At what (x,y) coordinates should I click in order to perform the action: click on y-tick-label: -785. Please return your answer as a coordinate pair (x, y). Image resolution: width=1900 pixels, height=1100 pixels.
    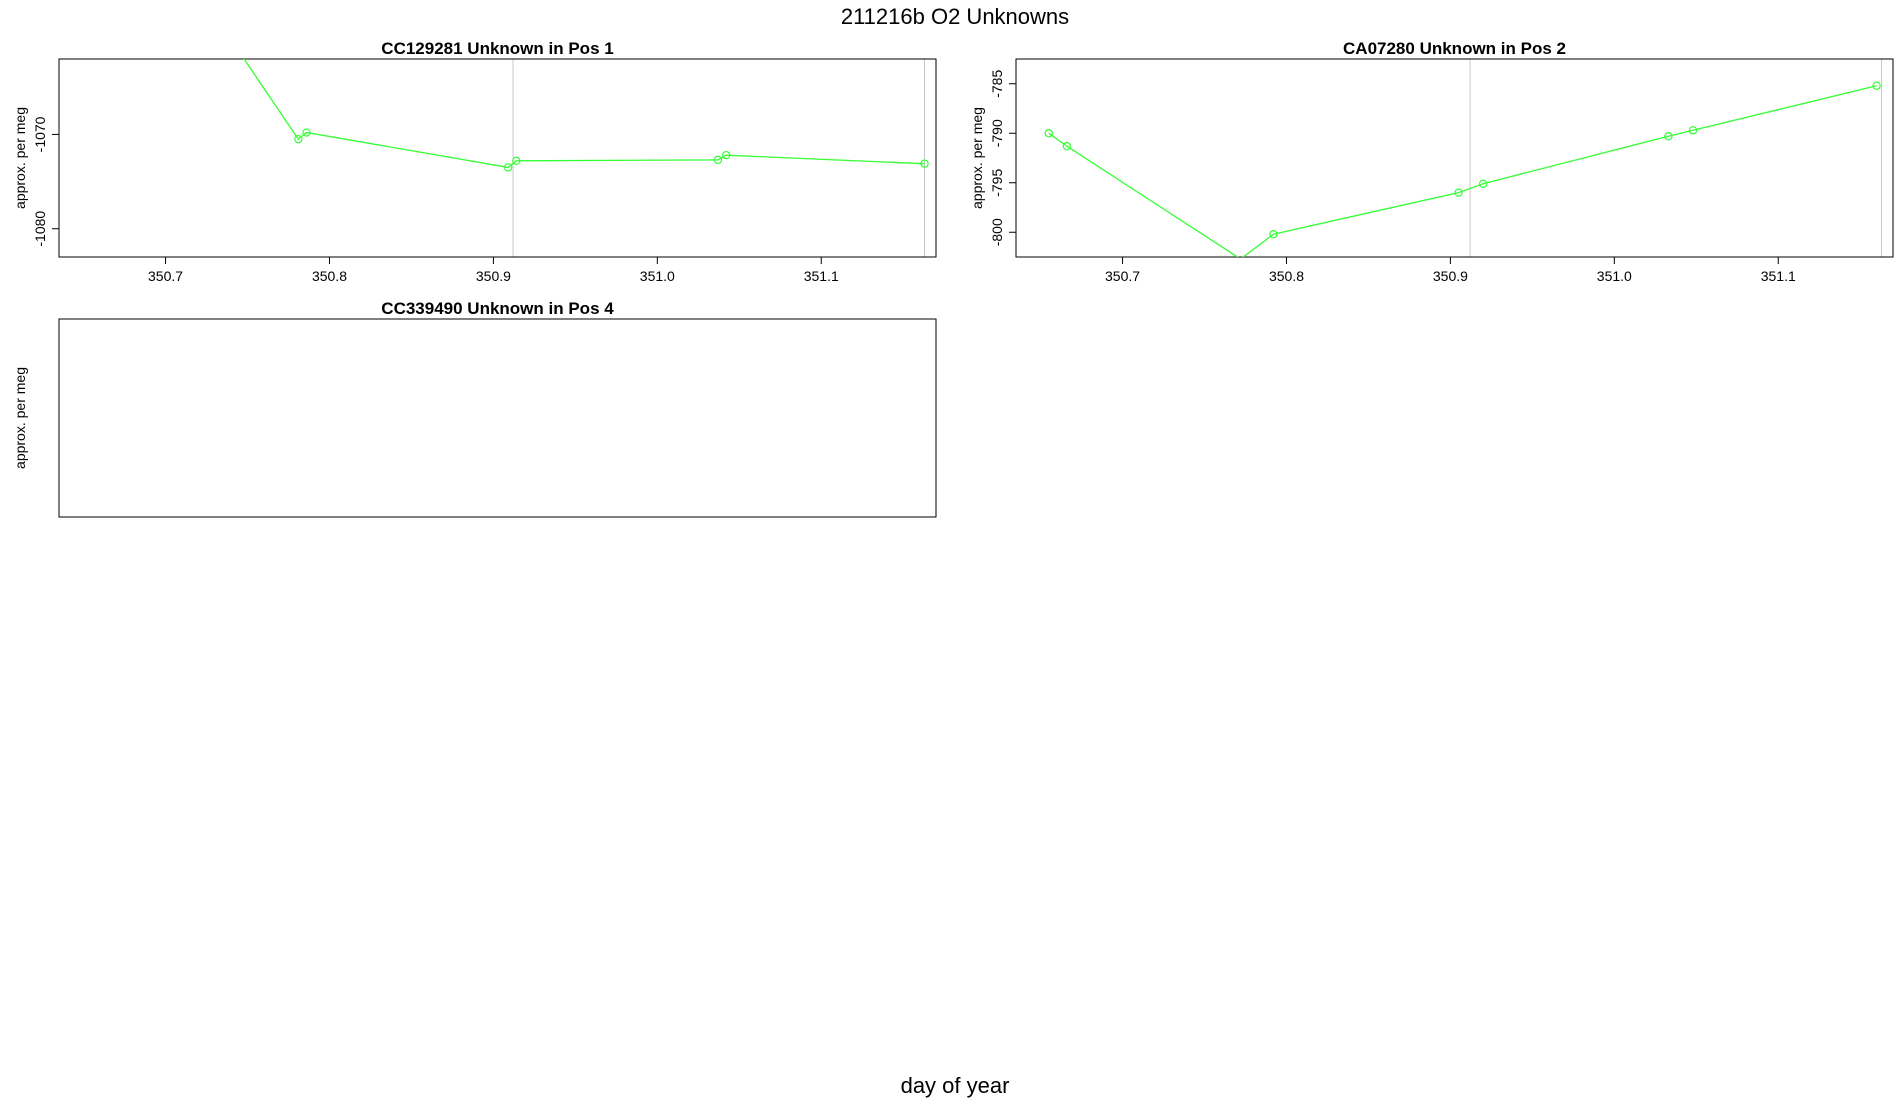
    Looking at the image, I should click on (997, 84).